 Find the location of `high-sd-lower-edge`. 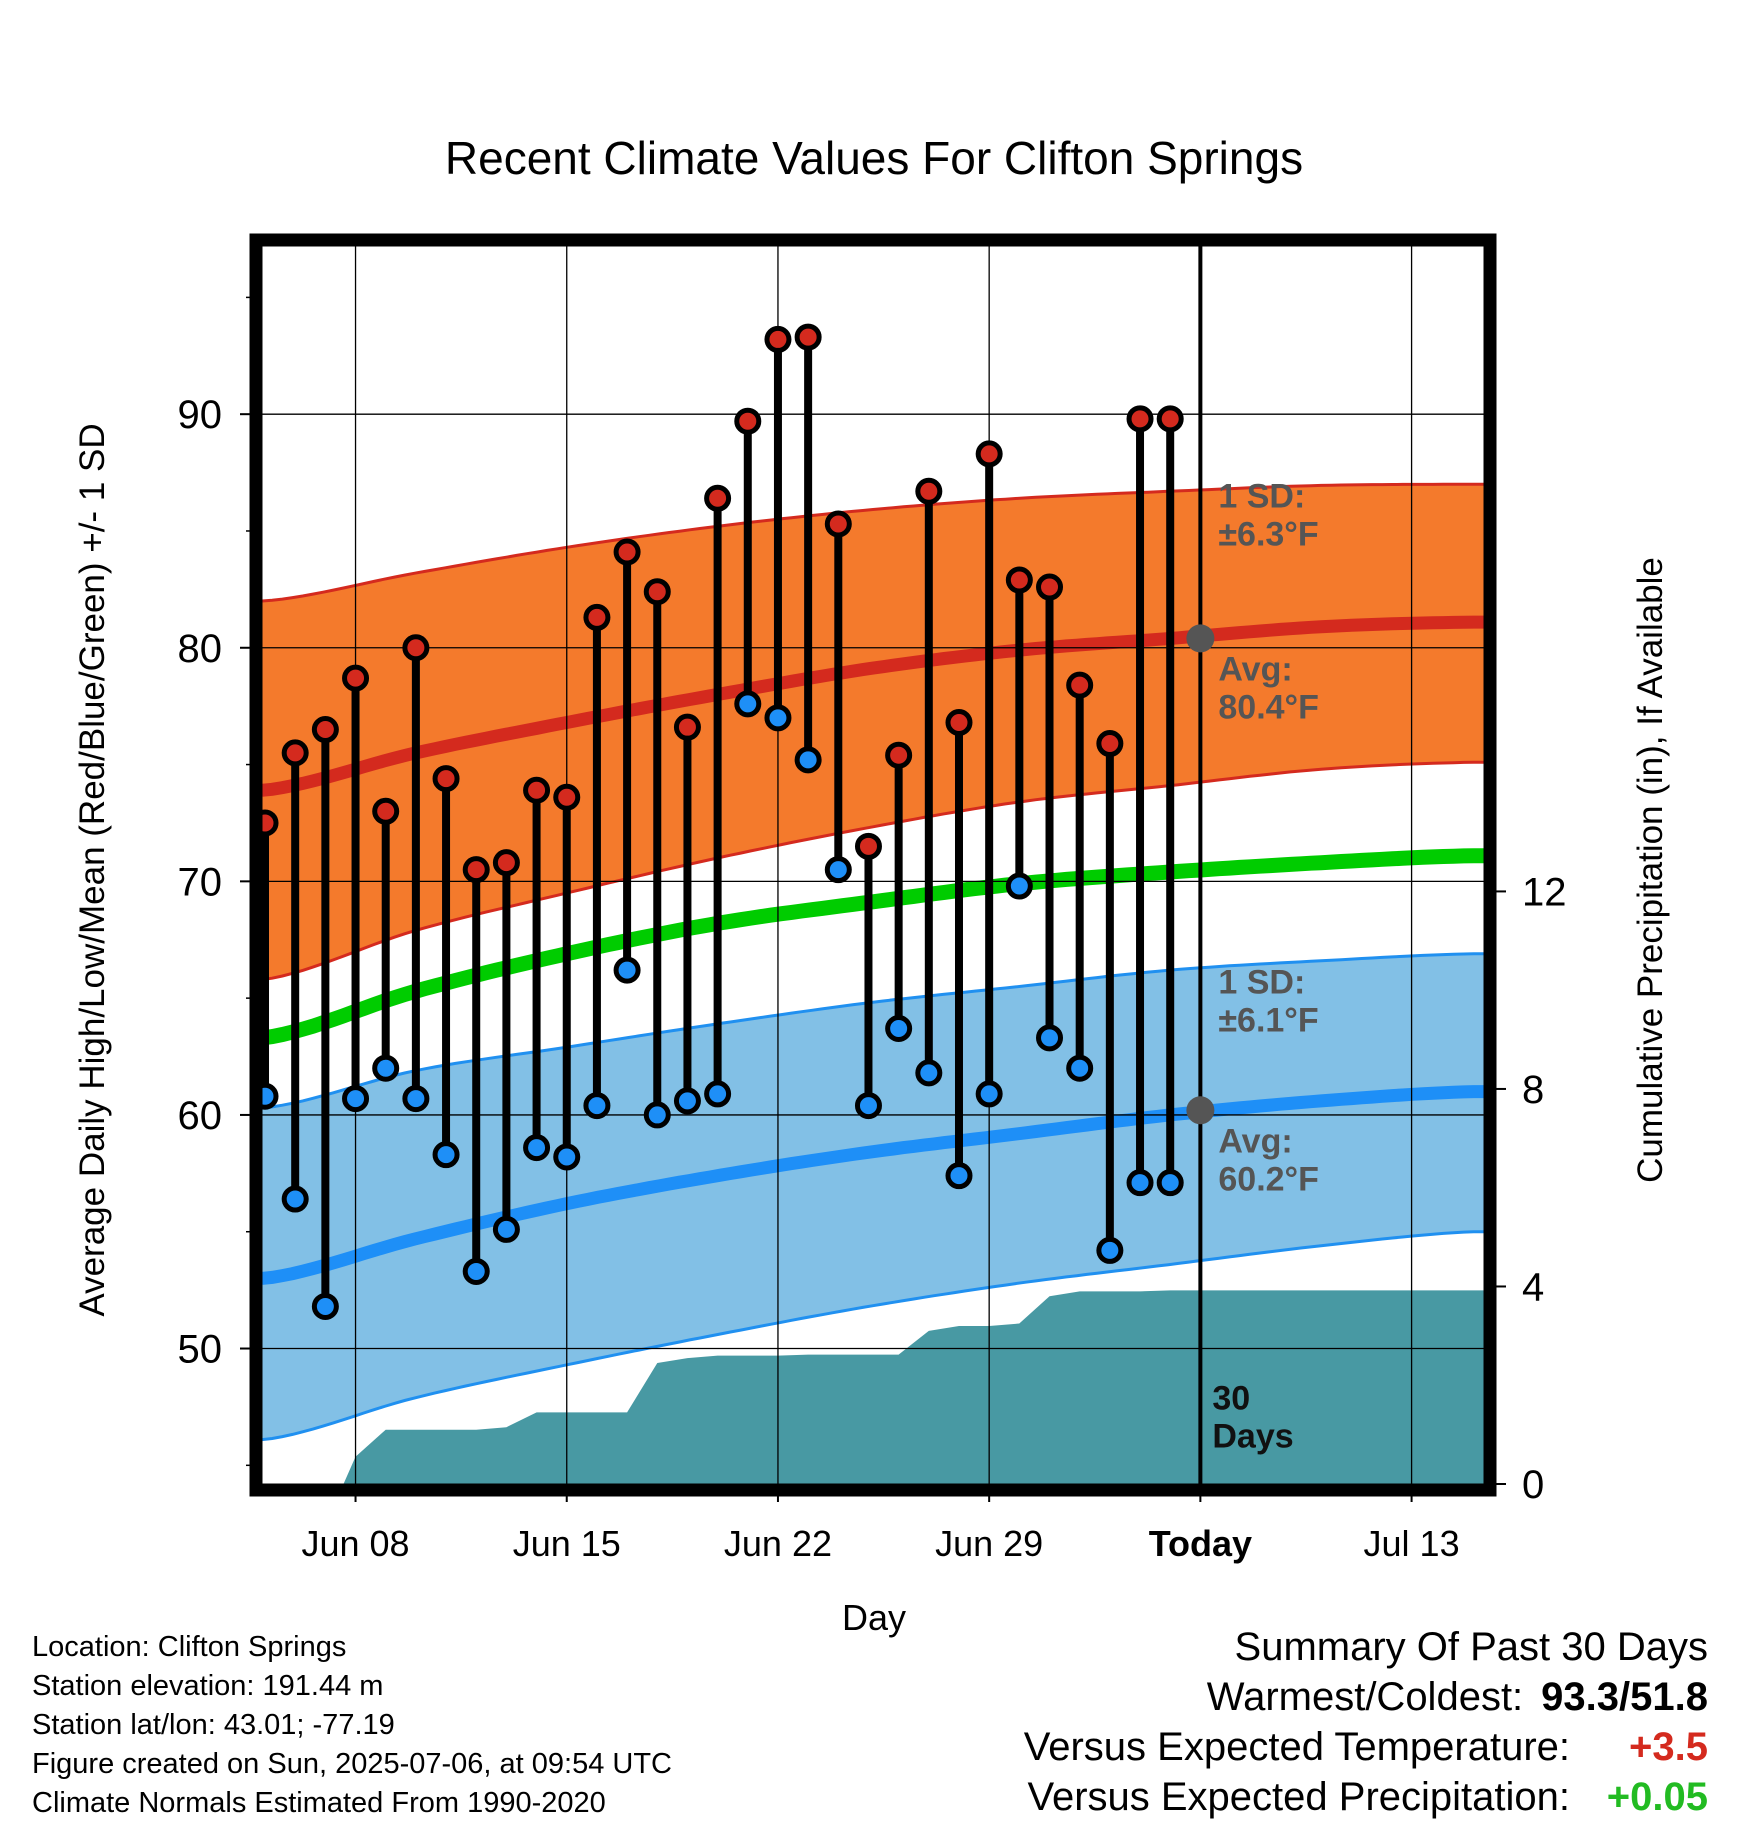

high-sd-lower-edge is located at coordinates (873, 870).